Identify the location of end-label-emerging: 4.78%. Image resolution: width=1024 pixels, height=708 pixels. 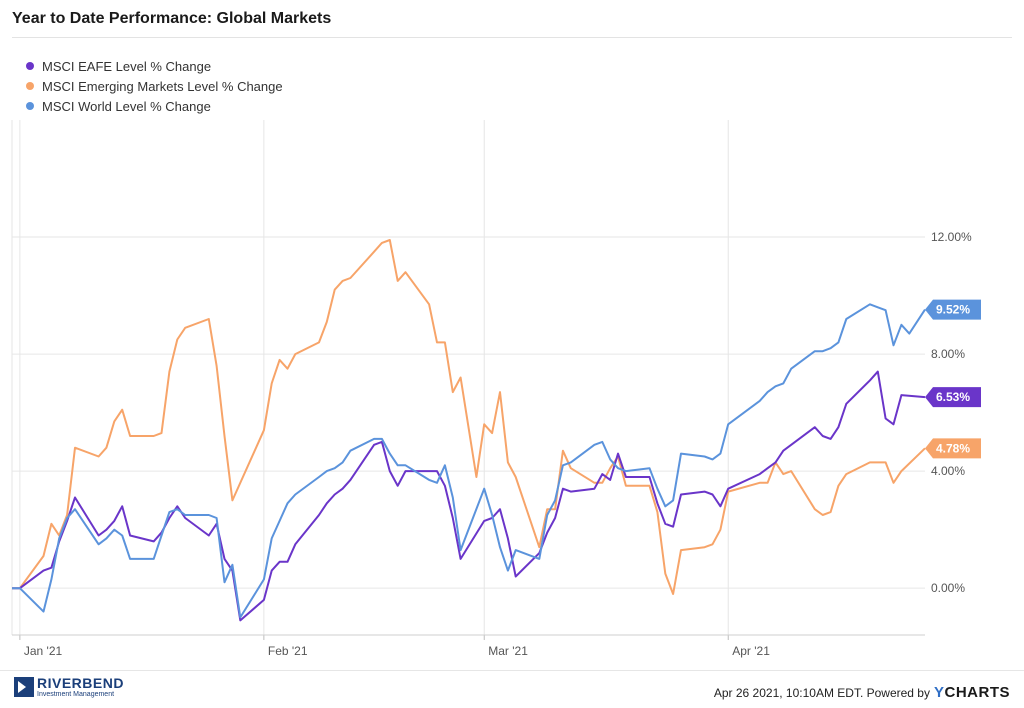
(953, 448).